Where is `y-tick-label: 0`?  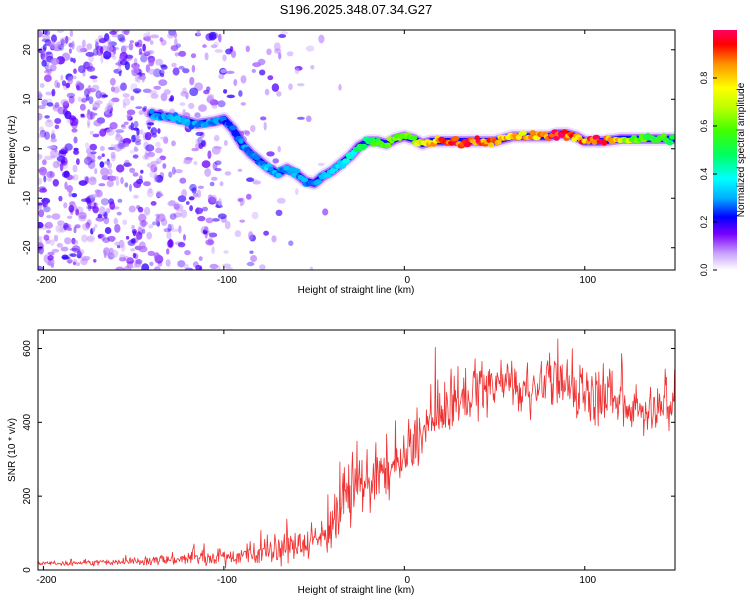 y-tick-label: 0 is located at coordinates (27, 570).